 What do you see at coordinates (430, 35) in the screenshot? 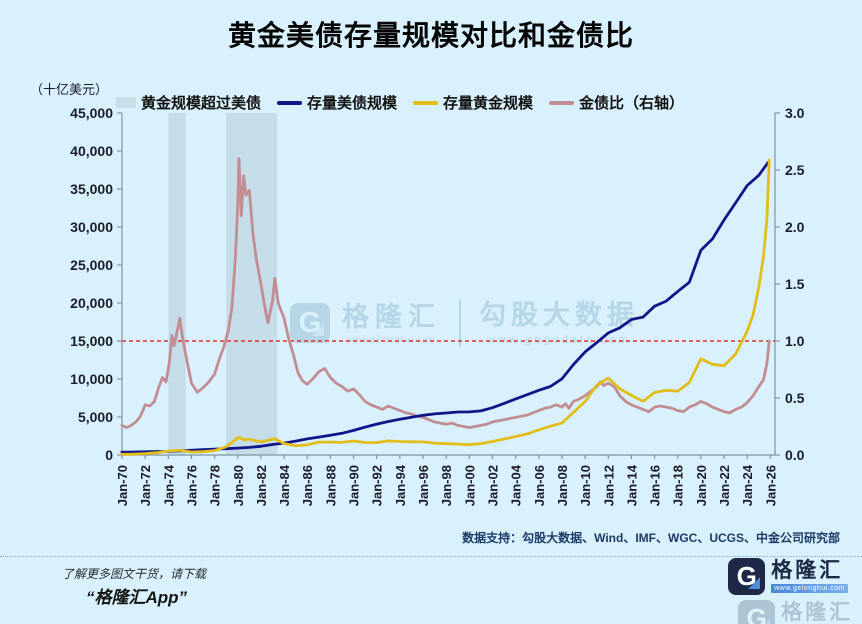
I see `page-title: 黄金美债存量规模对比和金债比` at bounding box center [430, 35].